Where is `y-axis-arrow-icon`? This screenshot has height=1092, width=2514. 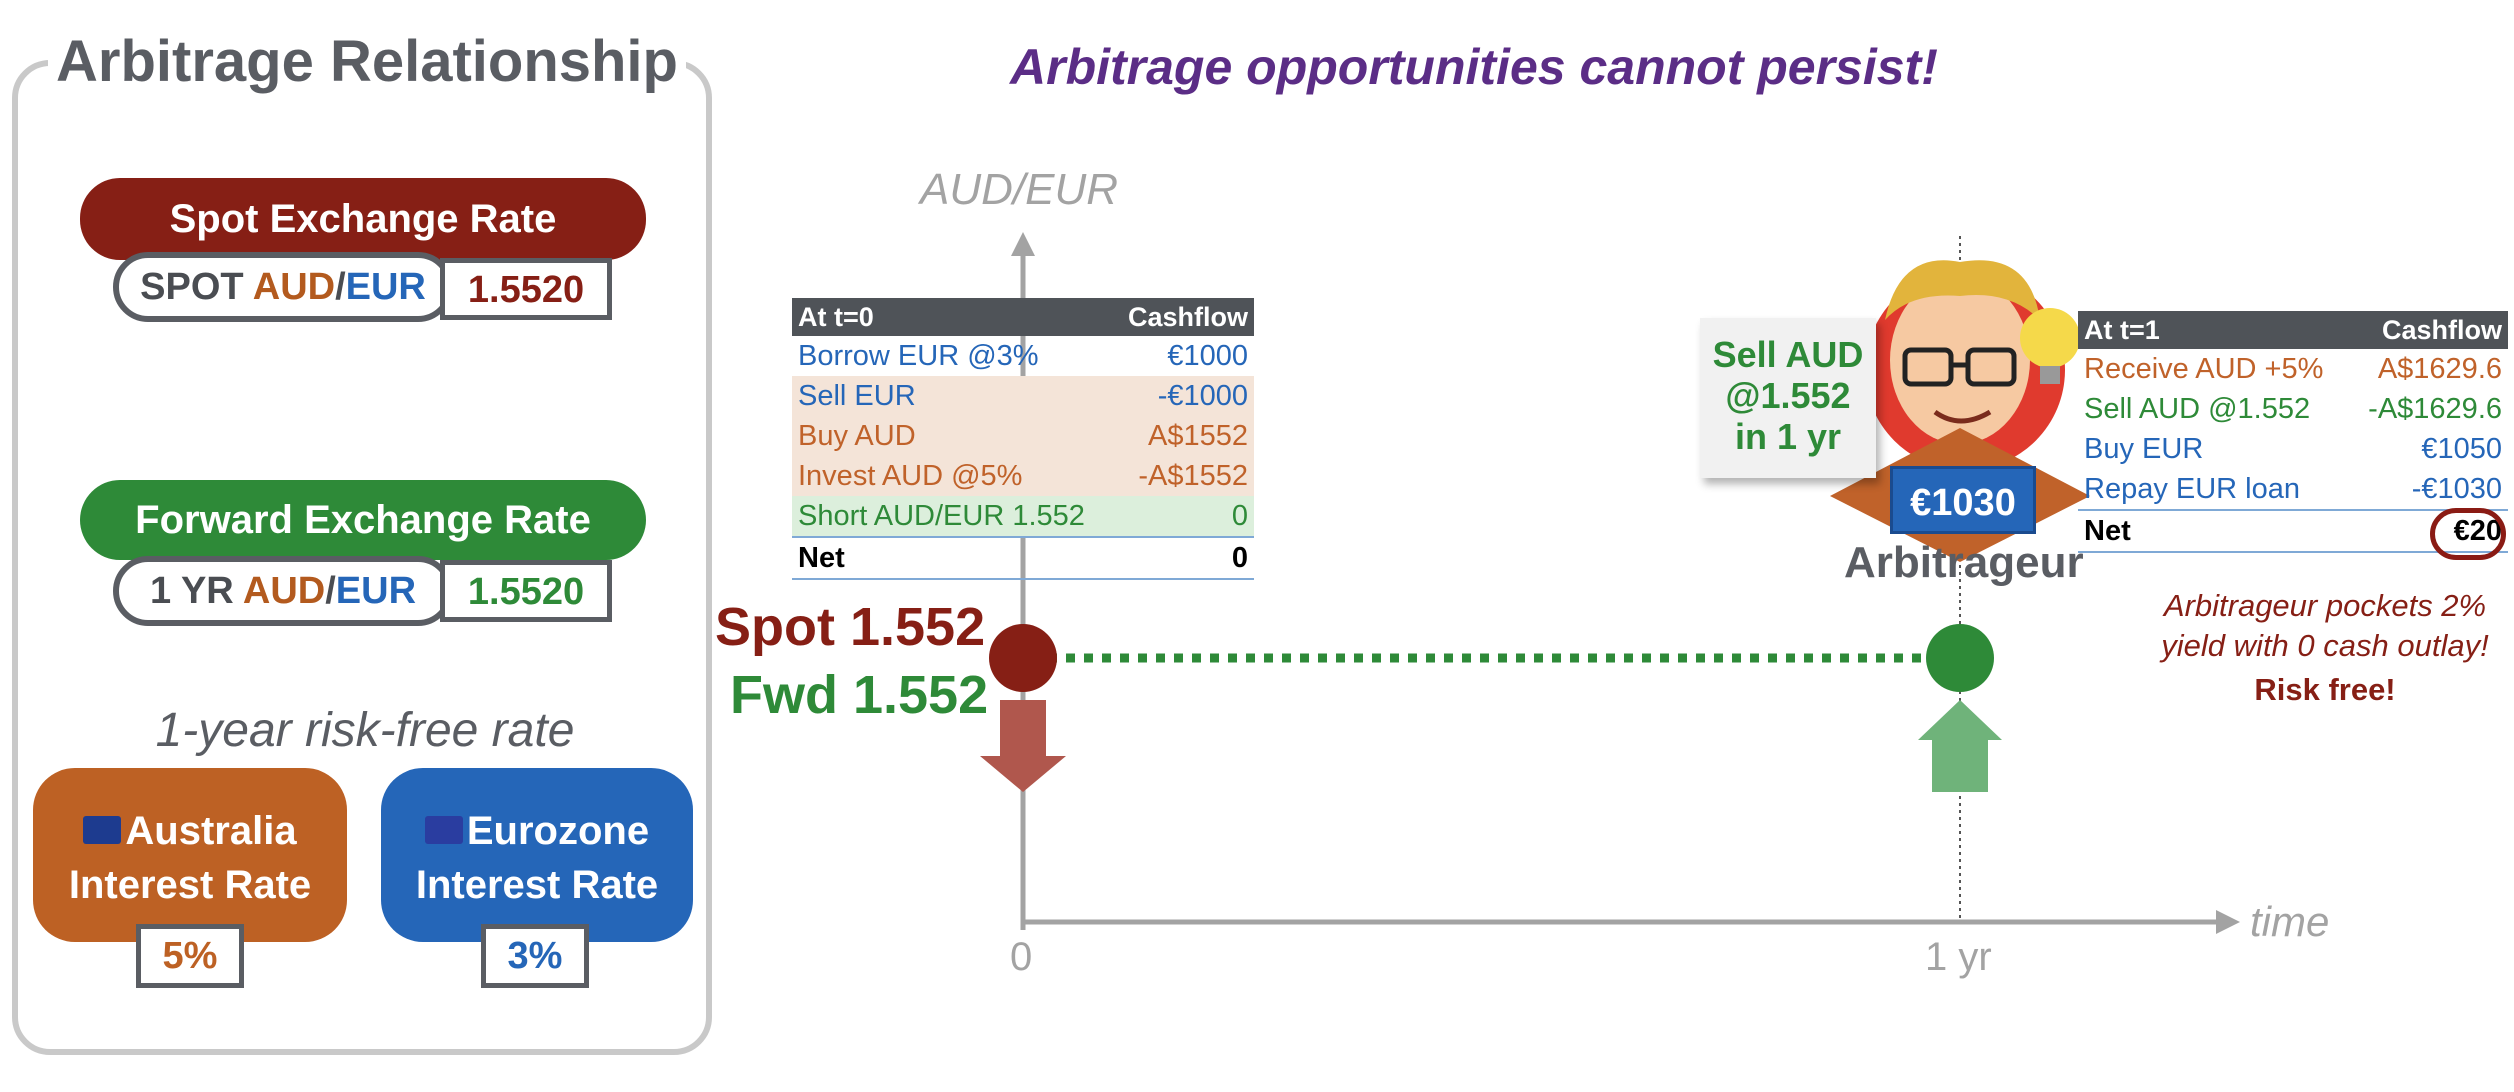
y-axis-arrow-icon is located at coordinates (1023, 244).